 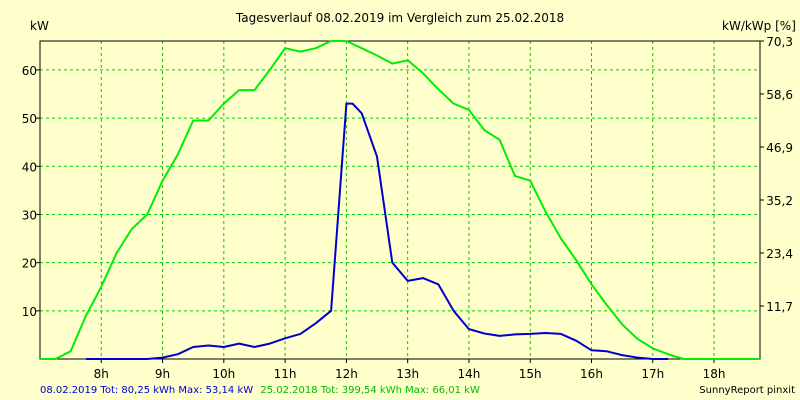 I want to click on y-tick-left-label-2: 30, so click(x=29, y=215).